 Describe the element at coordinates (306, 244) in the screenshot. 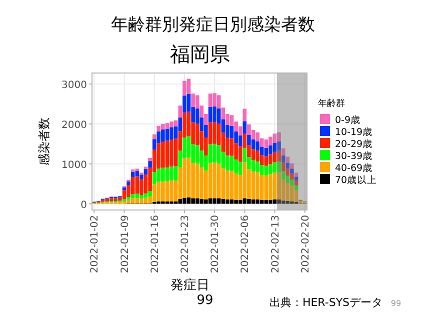

I see `x-tick-label: 2022-02-20` at that location.